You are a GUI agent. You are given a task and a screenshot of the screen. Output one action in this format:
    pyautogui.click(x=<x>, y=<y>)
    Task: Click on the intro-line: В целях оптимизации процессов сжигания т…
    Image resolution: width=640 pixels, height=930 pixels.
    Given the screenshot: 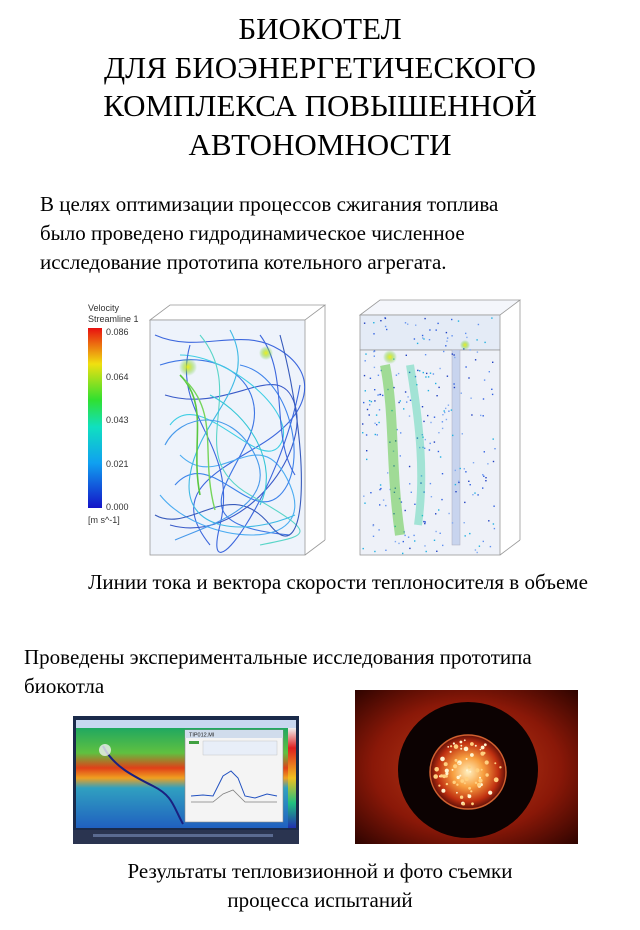 What is the action you would take?
    pyautogui.click(x=269, y=204)
    